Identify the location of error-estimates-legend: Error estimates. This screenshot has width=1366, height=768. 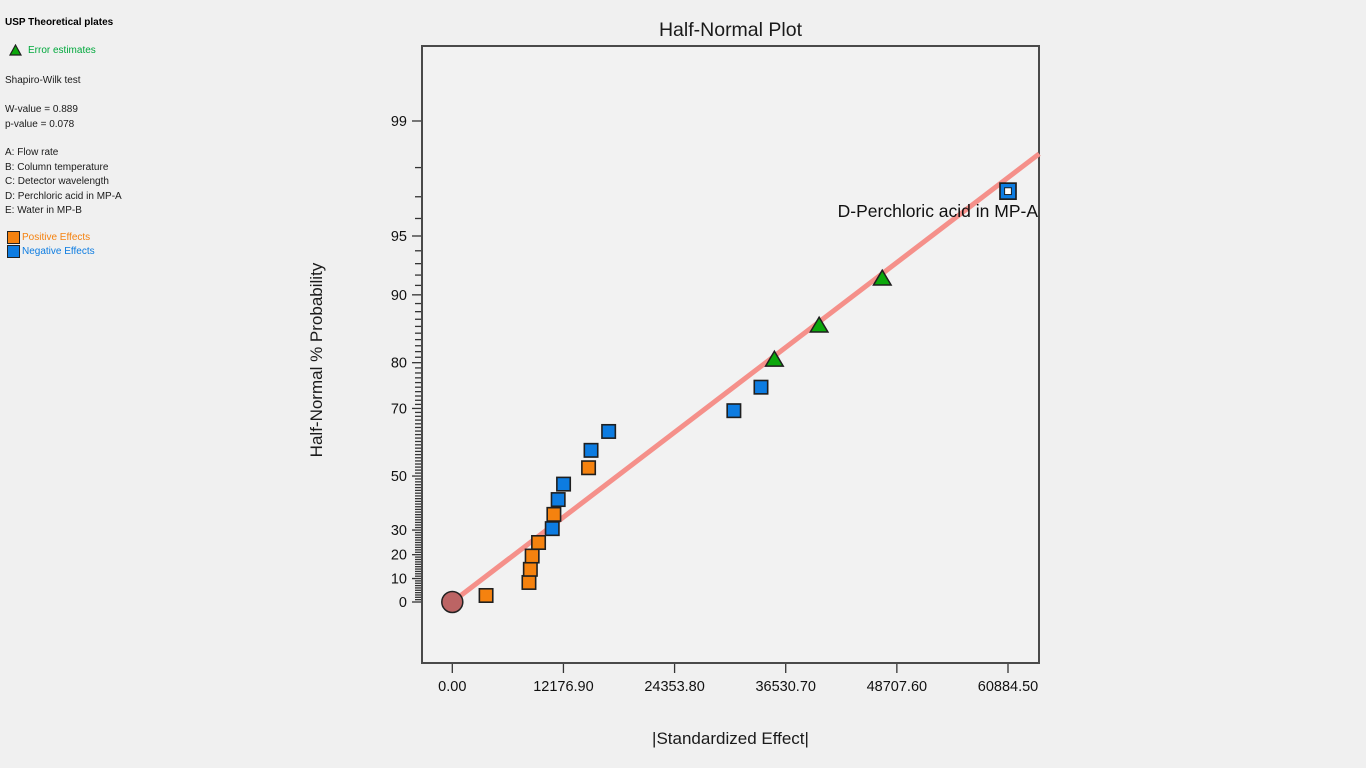
(52, 50).